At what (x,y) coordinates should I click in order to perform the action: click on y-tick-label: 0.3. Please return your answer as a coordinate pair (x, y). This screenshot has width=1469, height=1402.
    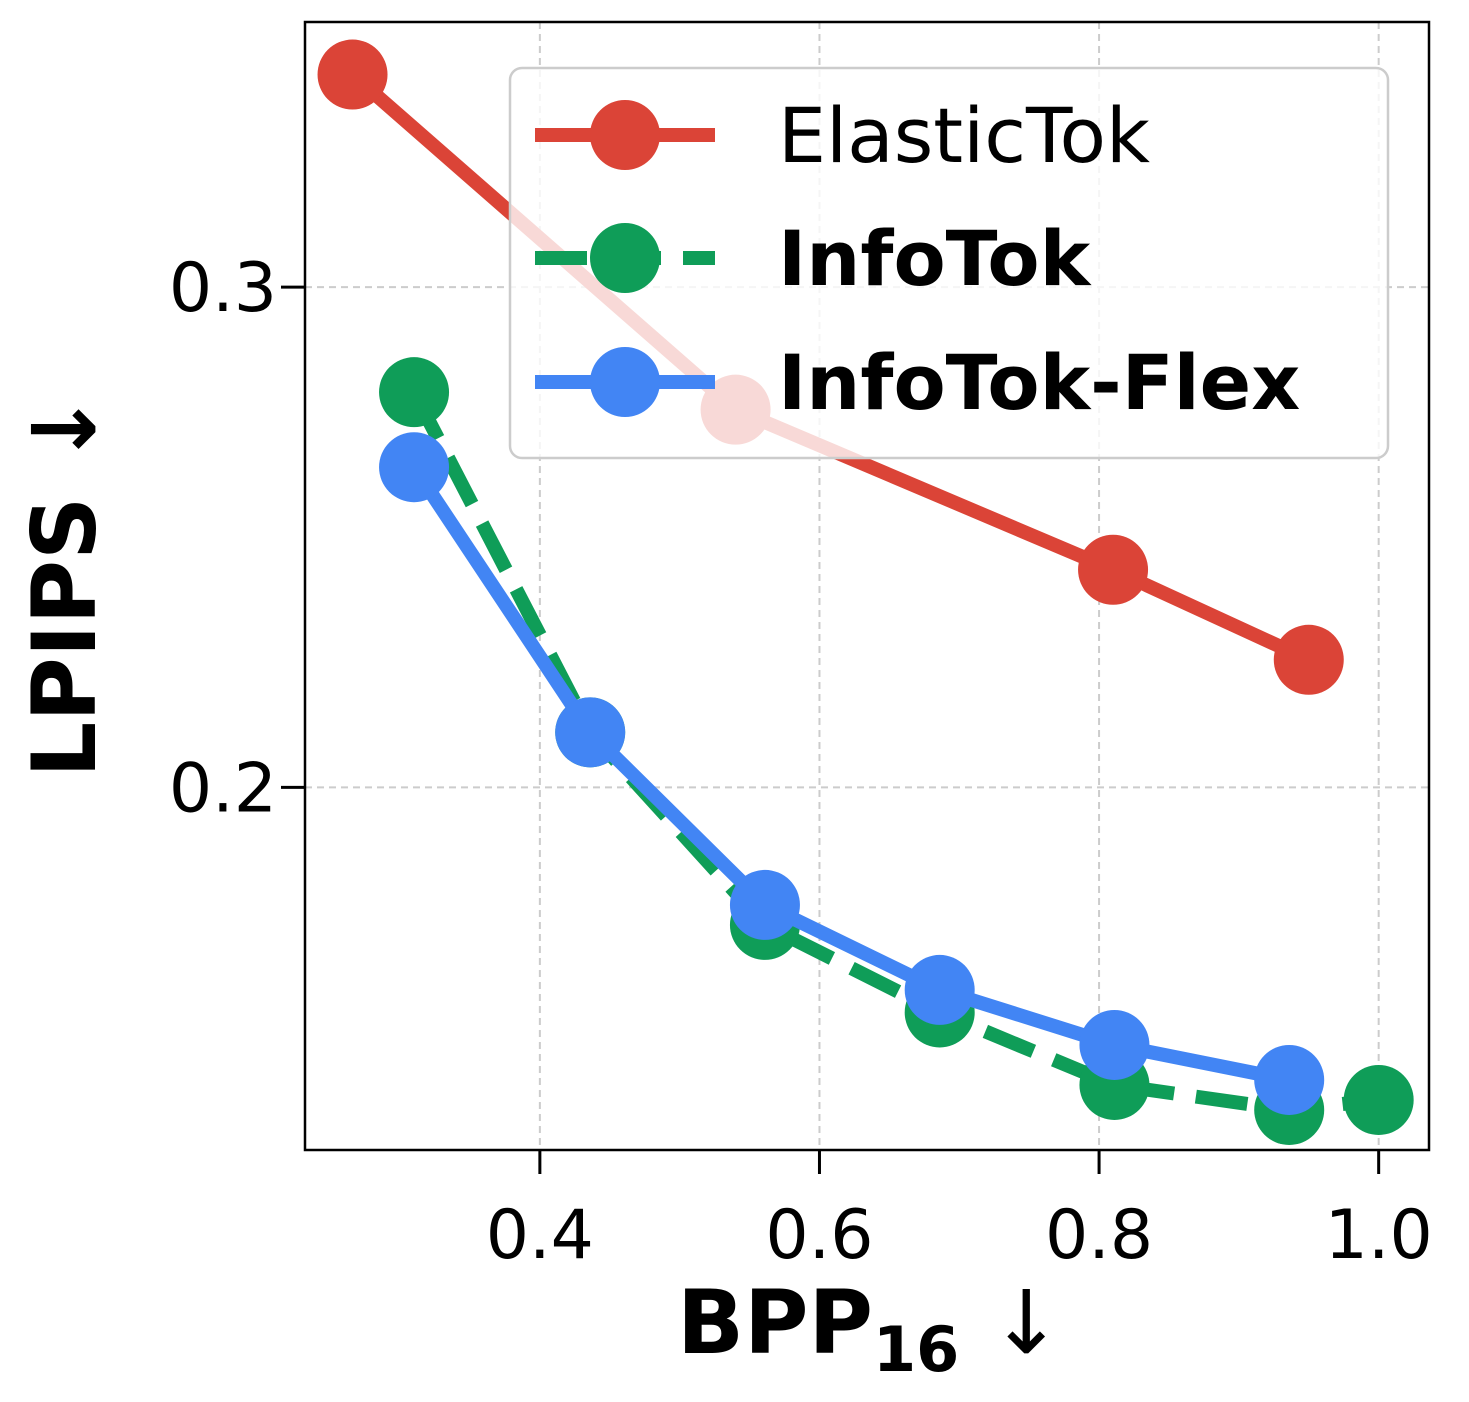
    Looking at the image, I should click on (223, 288).